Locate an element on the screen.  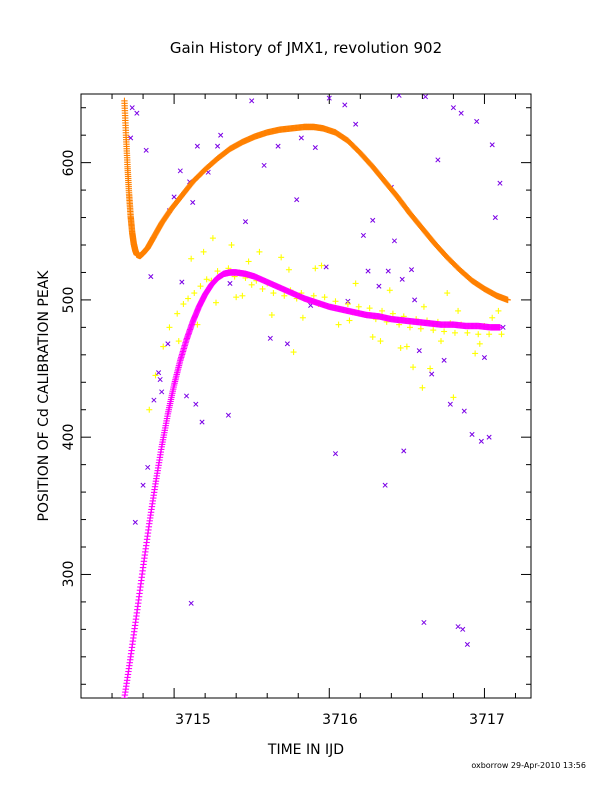
y-tick-label-600: 600 is located at coordinates (69, 163).